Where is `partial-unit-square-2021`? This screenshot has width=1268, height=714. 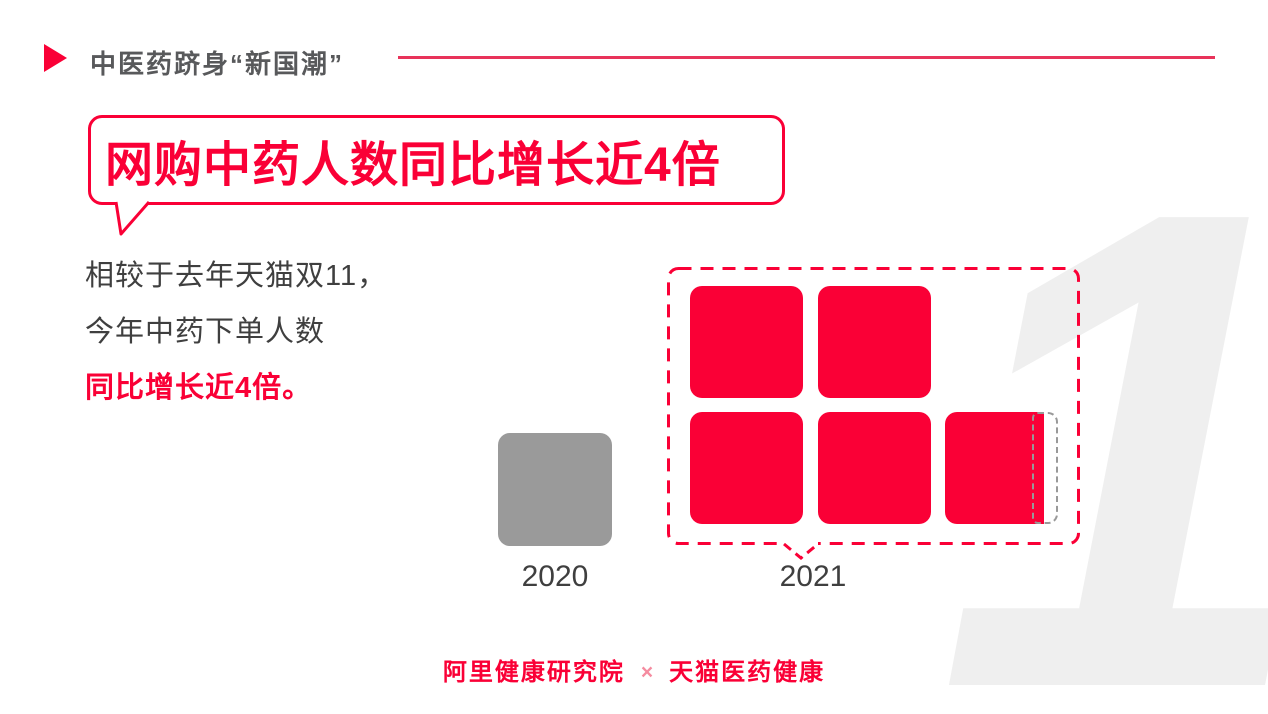
partial-unit-square-2021 is located at coordinates (994, 468).